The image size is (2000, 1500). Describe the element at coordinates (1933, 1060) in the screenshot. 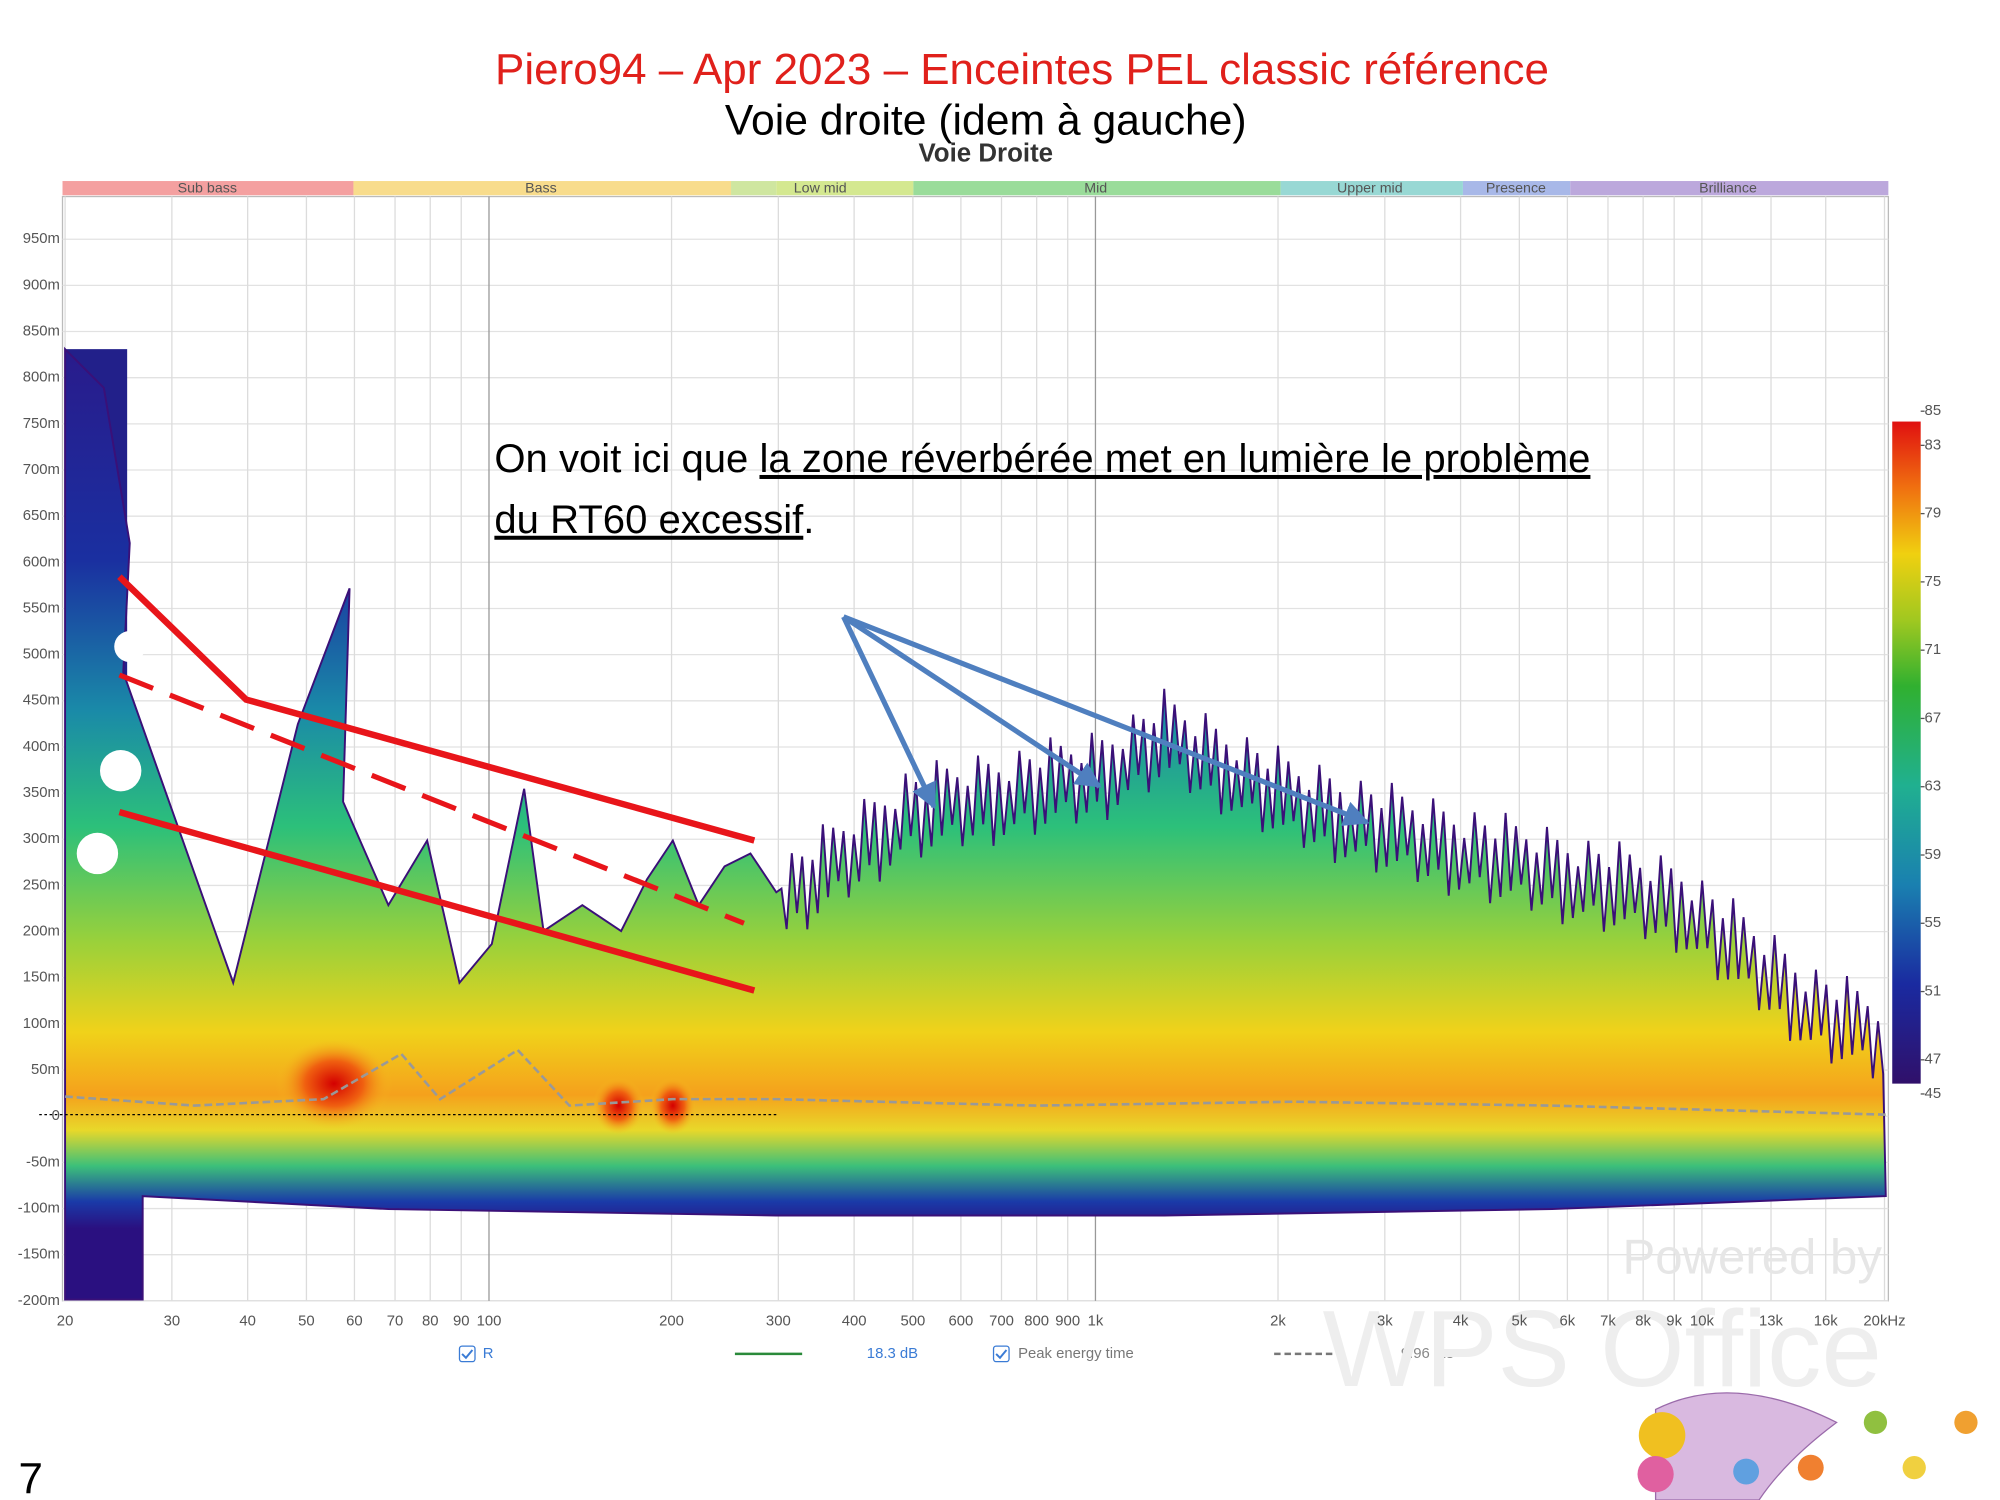

I see `scale-label: 47` at that location.